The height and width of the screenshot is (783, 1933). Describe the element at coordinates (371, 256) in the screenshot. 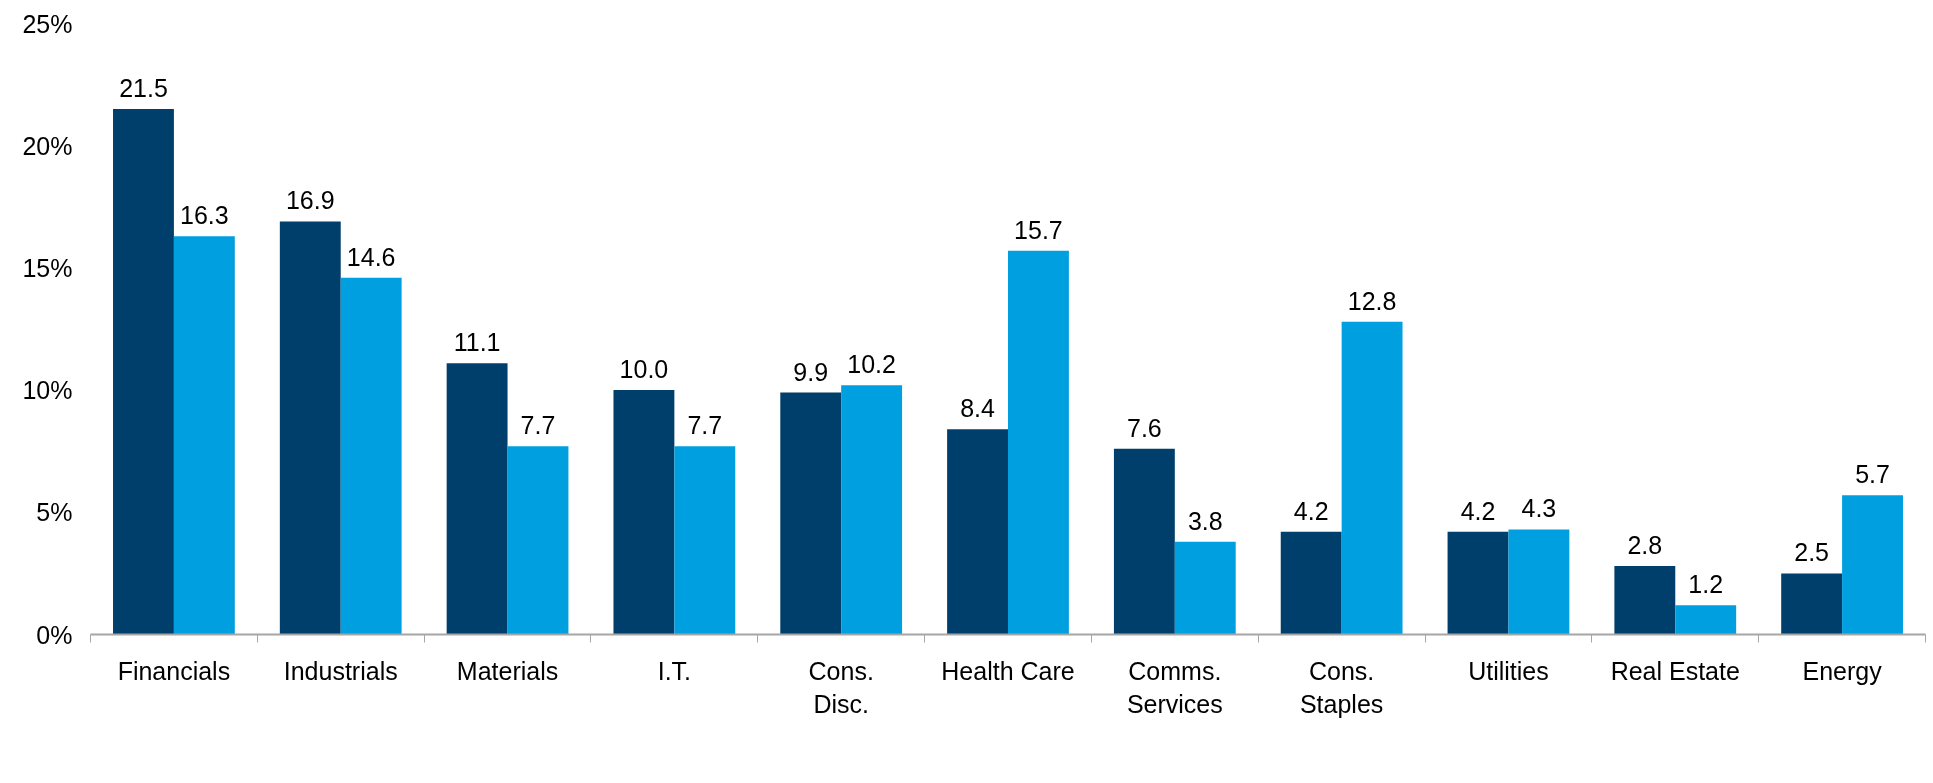

I see `data-label: 14.6` at that location.